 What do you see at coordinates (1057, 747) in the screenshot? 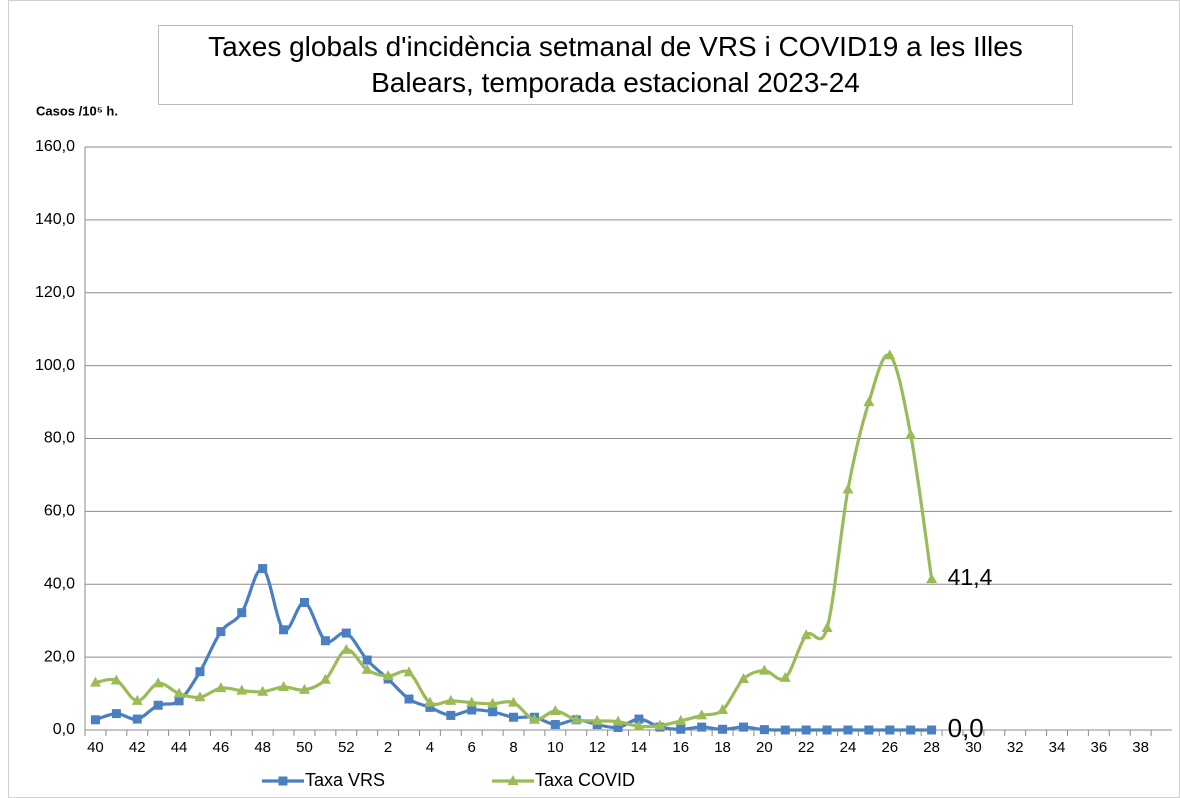
I see `x-tick-label: 34` at bounding box center [1057, 747].